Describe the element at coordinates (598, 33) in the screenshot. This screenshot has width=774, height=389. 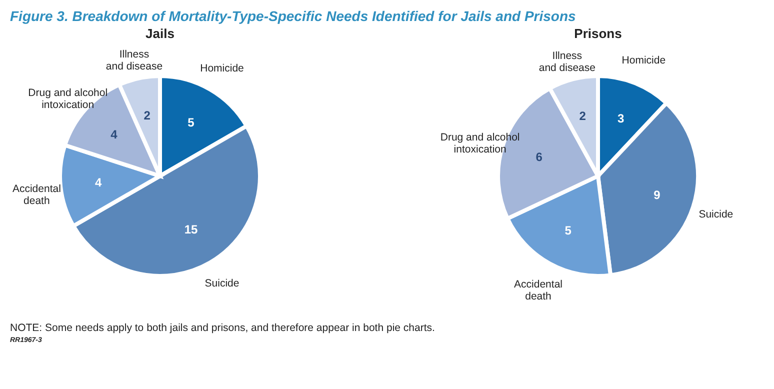
I see `chart-title: Prisons` at that location.